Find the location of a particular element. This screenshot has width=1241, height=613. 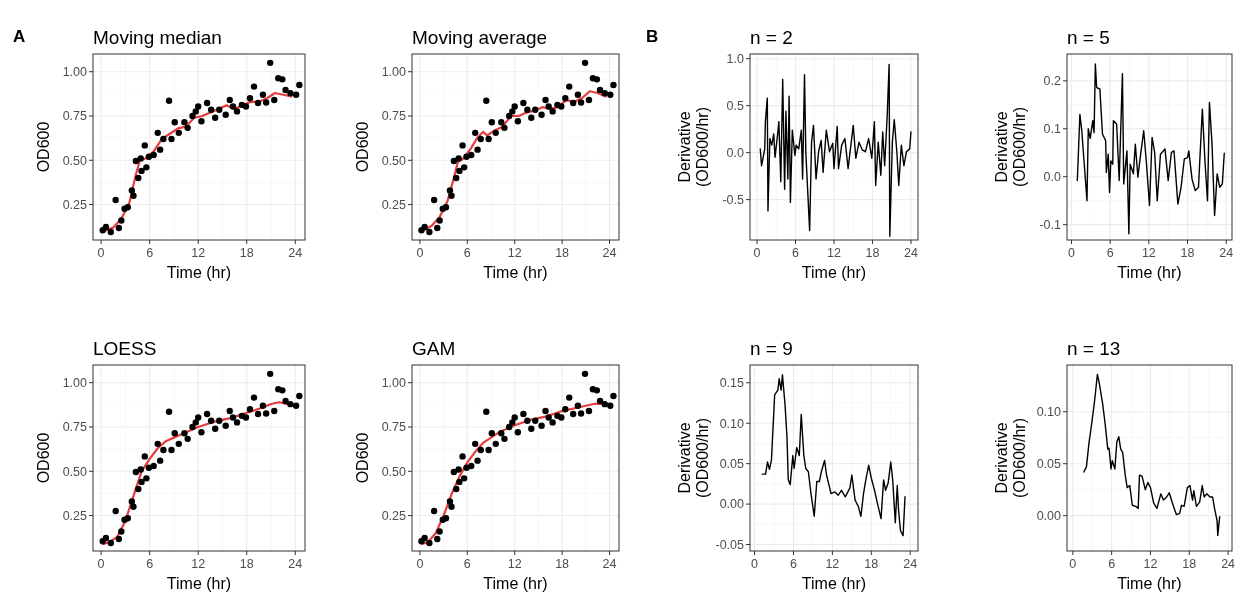

text: A is located at coordinates (19, 36).